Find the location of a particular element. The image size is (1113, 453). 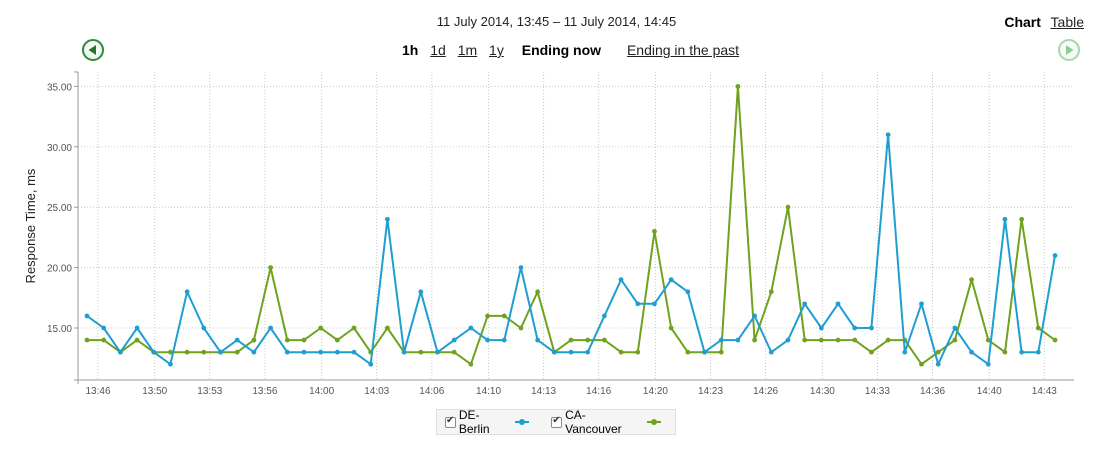

legend-item-de-berlin: DE-Berlin is located at coordinates (487, 422).